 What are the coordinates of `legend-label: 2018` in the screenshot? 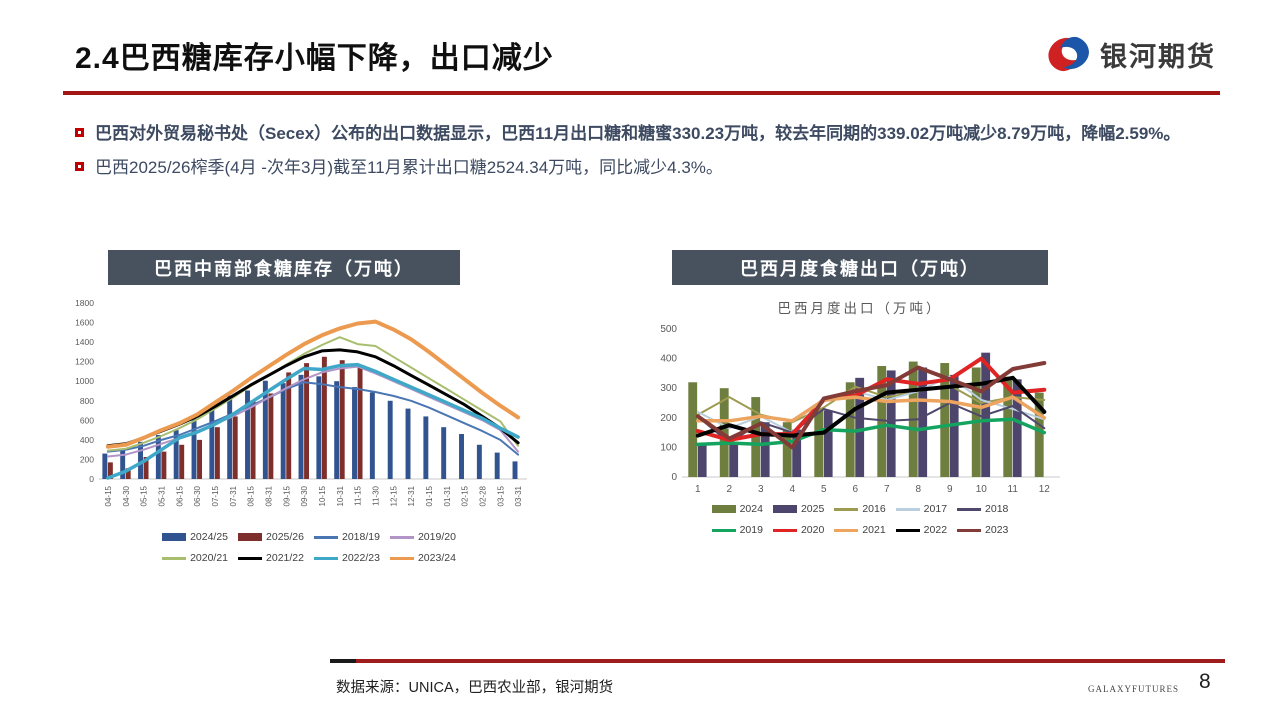 It's located at (997, 509).